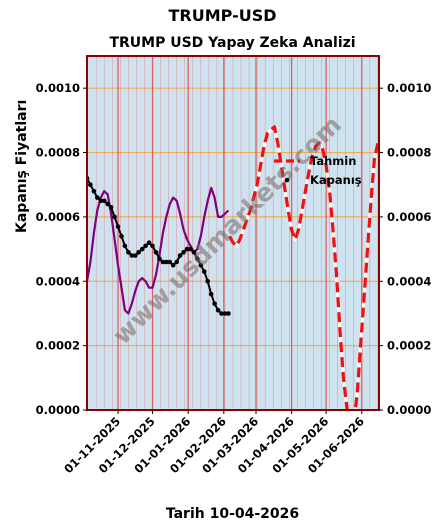 The width and height of the screenshot is (445, 532). Describe the element at coordinates (58, 217) in the screenshot. I see `y-tick-label: 0.0006` at that location.